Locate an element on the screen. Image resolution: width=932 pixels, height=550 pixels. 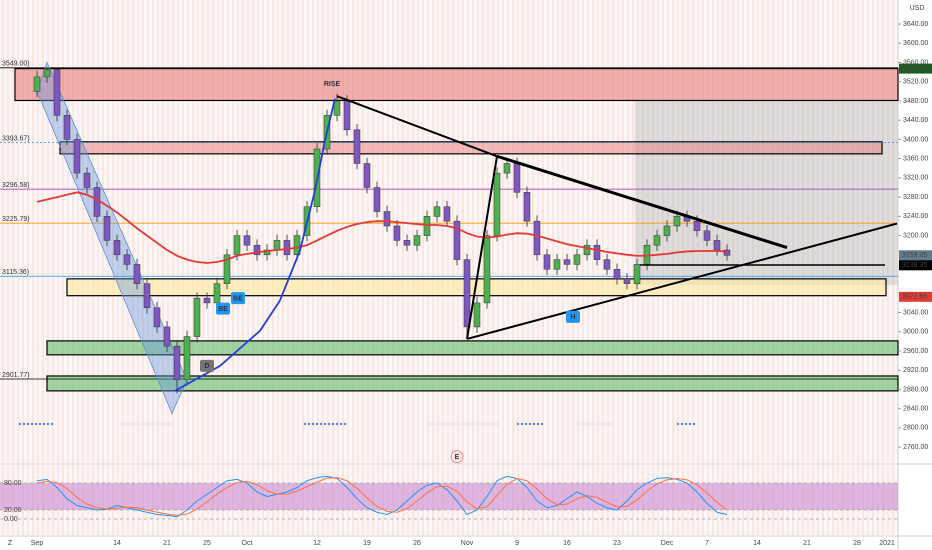
level-label: 3296.58) is located at coordinates (16, 185).